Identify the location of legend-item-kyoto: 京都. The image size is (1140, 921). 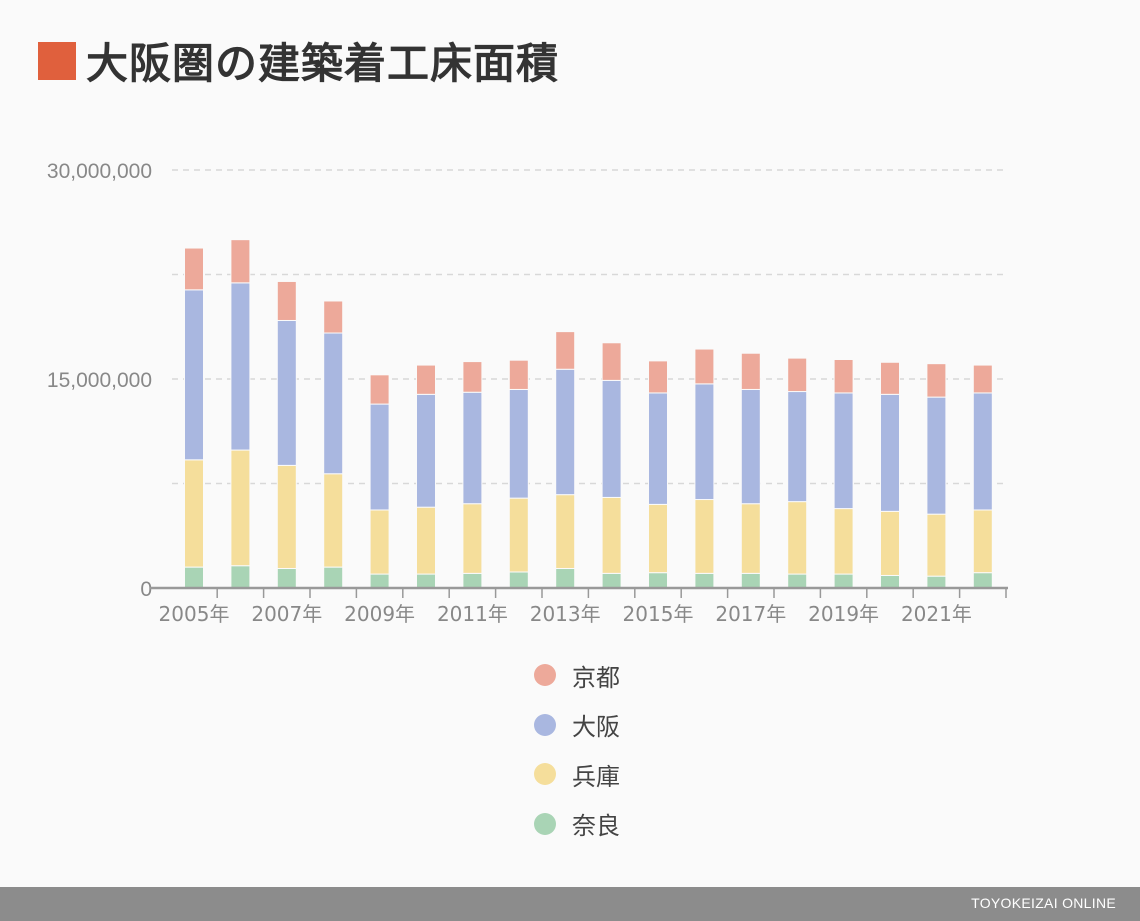
(577, 675).